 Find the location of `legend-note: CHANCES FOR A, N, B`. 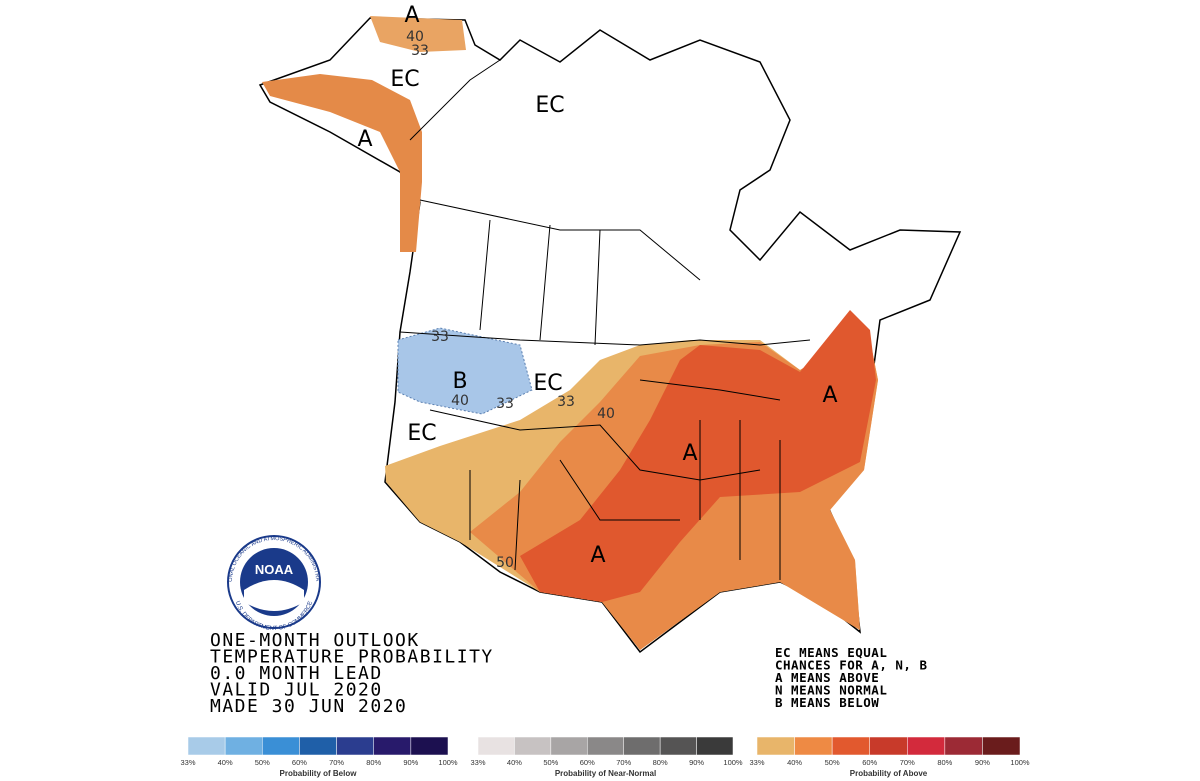

legend-note: CHANCES FOR A, N, B is located at coordinates (851, 665).